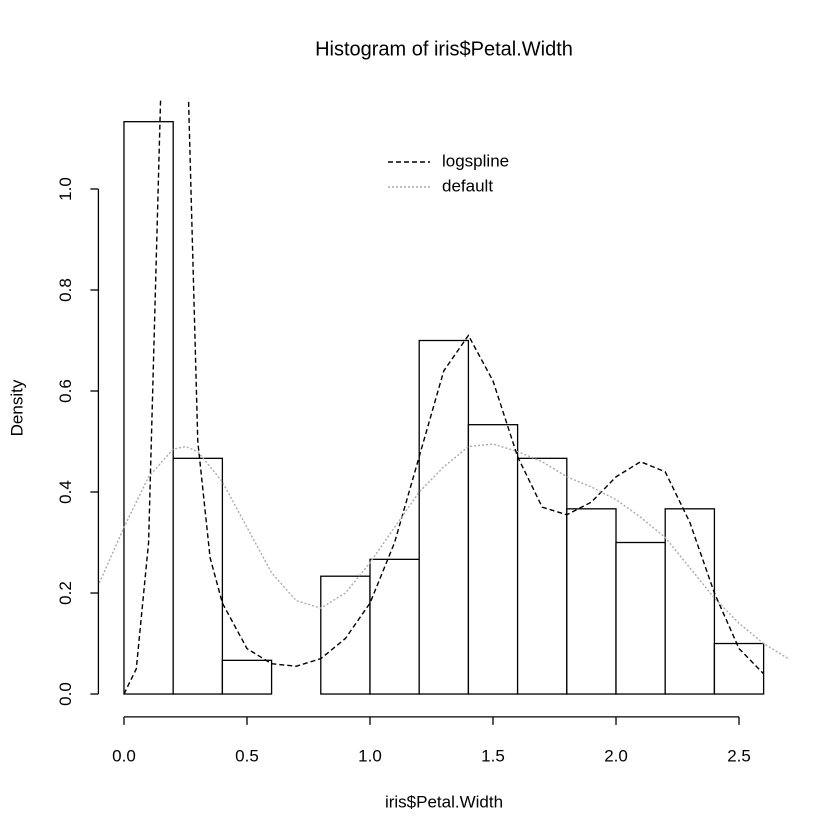 Image resolution: width=840 pixels, height=840 pixels. Describe the element at coordinates (65, 290) in the screenshot. I see `y-tick-label: 0.8` at that location.